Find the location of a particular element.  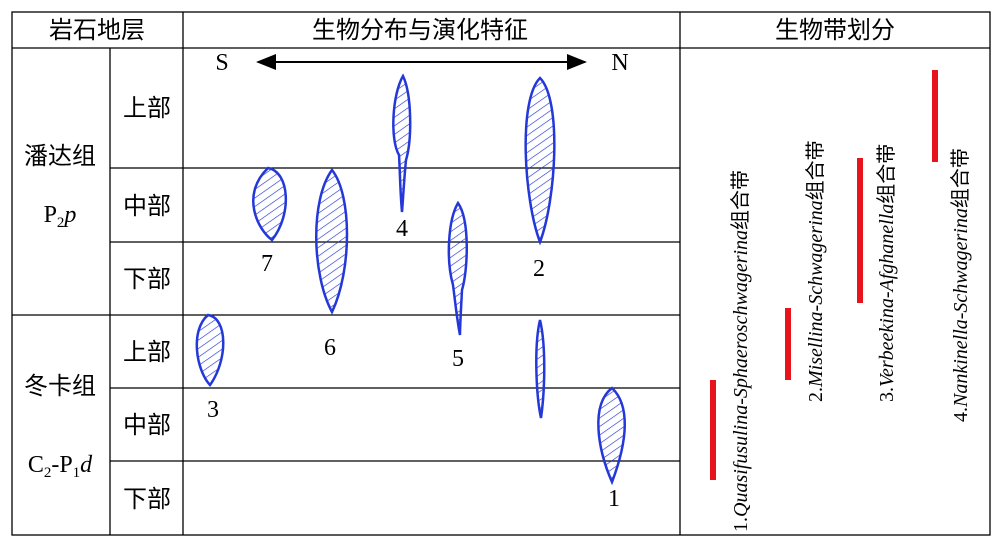

text-part: 1 is located at coordinates (77, 473).